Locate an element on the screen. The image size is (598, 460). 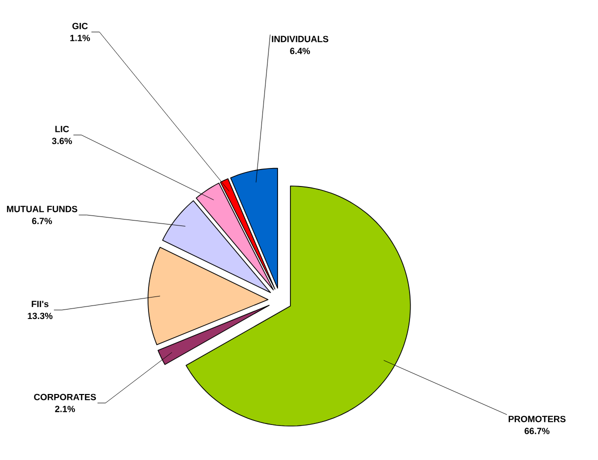
data-label: 1.1% is located at coordinates (80, 38).